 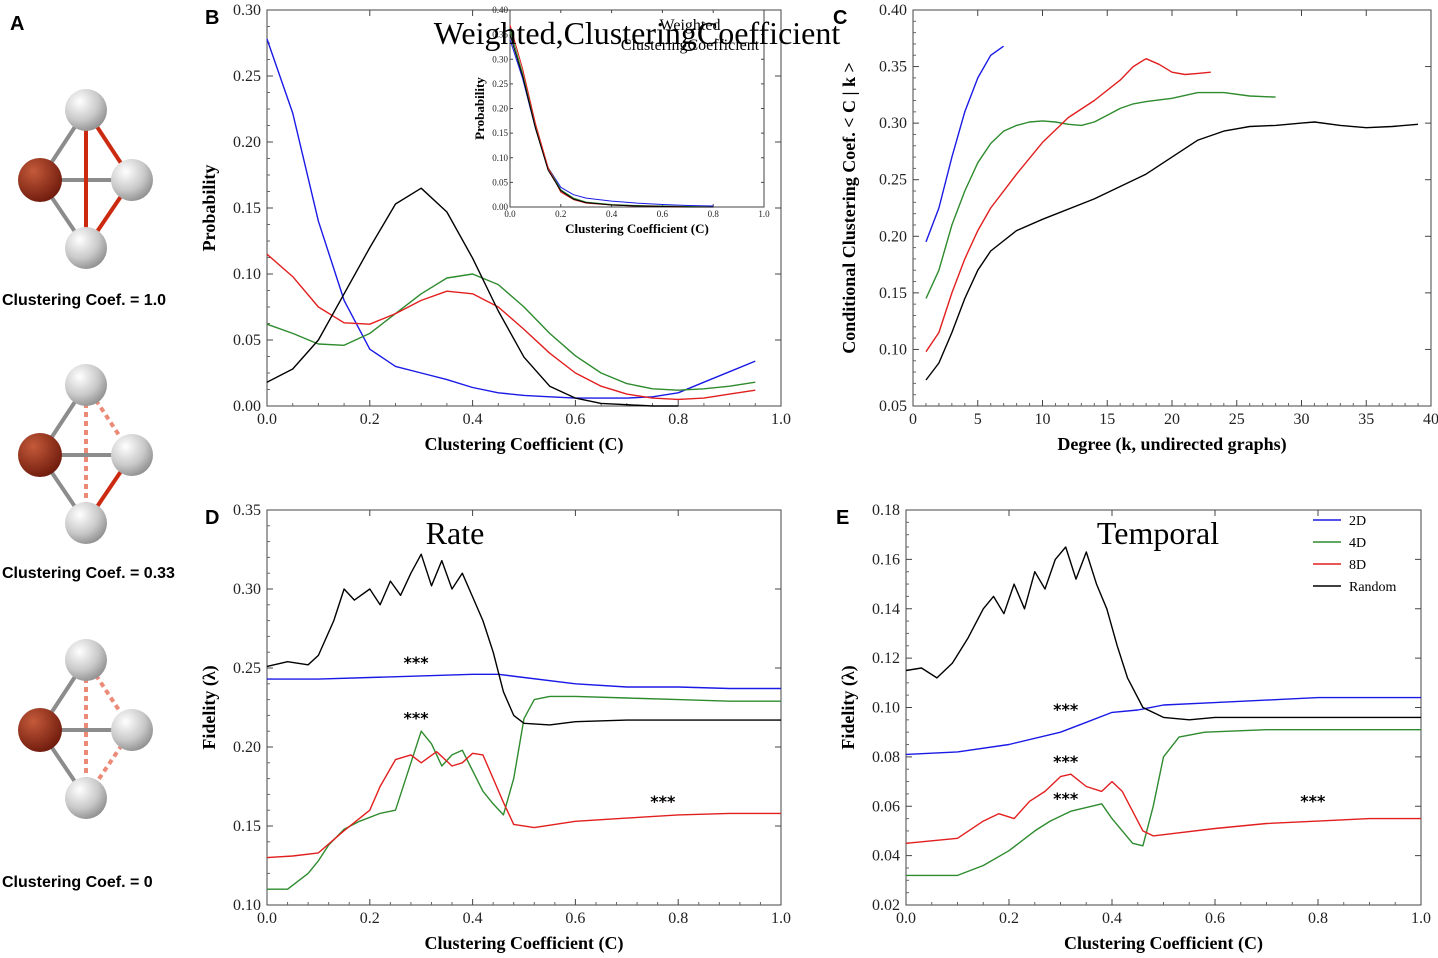 What do you see at coordinates (1357, 521) in the screenshot?
I see `legend-label-2d: 2D` at bounding box center [1357, 521].